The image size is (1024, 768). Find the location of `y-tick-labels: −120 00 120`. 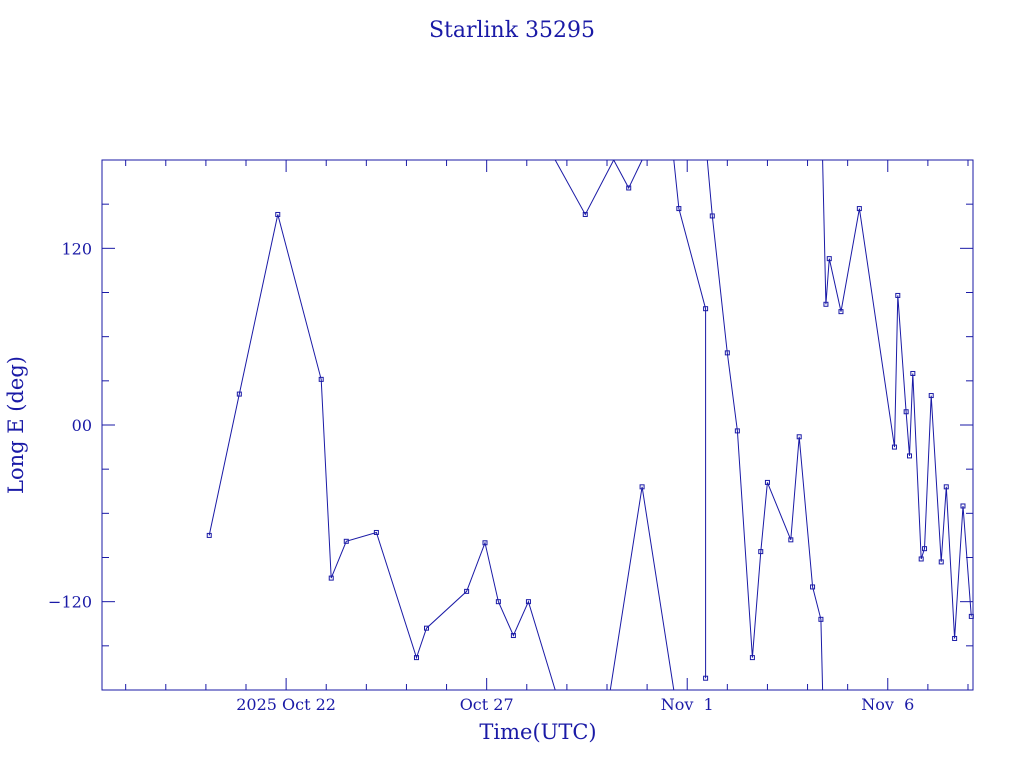

y-tick-labels: −120 00 120 is located at coordinates (70, 425).